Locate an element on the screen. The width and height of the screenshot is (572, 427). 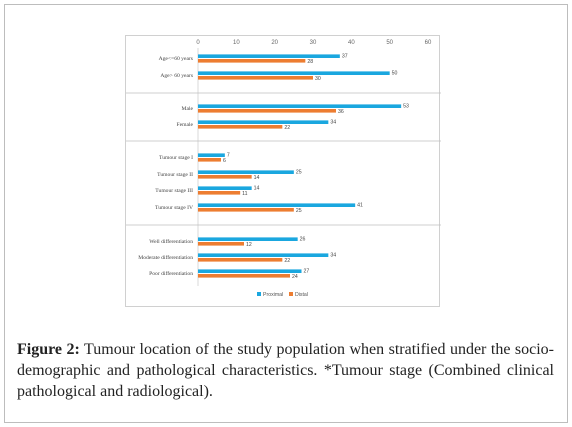
data-label-distal: 30 is located at coordinates (318, 79).